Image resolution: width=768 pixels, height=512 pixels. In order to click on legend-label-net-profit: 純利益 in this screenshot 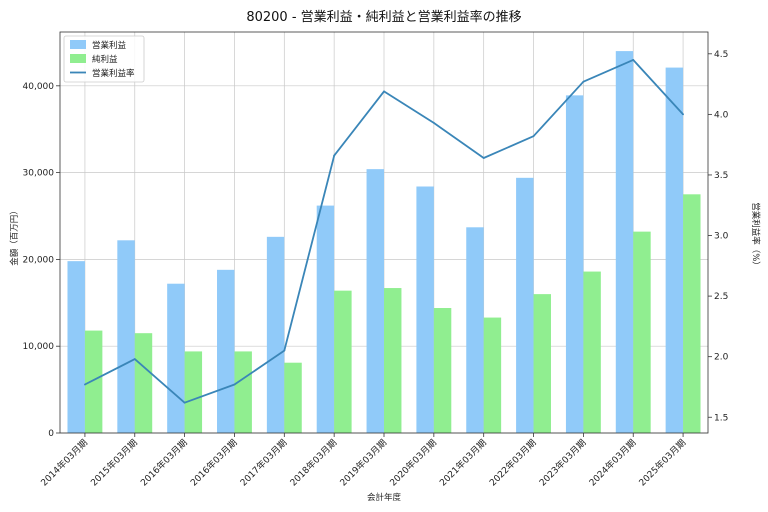, I will do `click(105, 59)`.